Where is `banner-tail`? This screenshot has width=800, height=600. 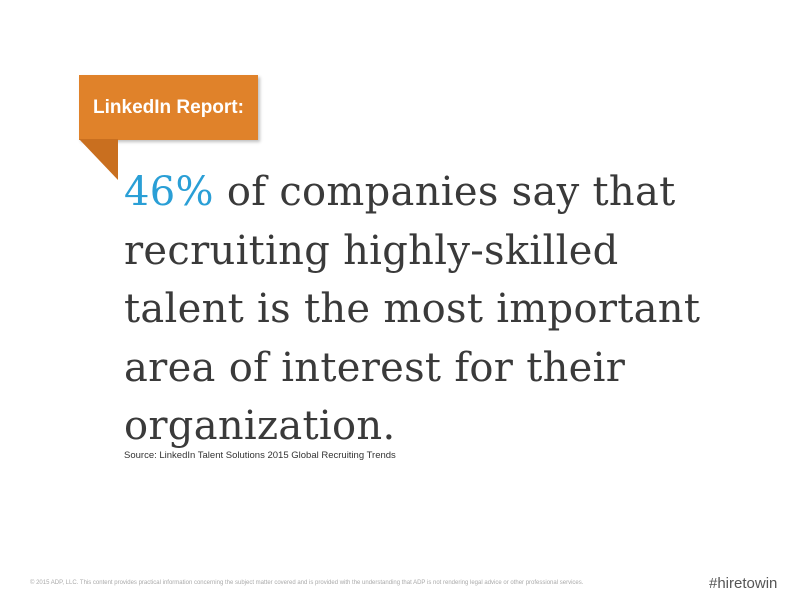 banner-tail is located at coordinates (98, 159).